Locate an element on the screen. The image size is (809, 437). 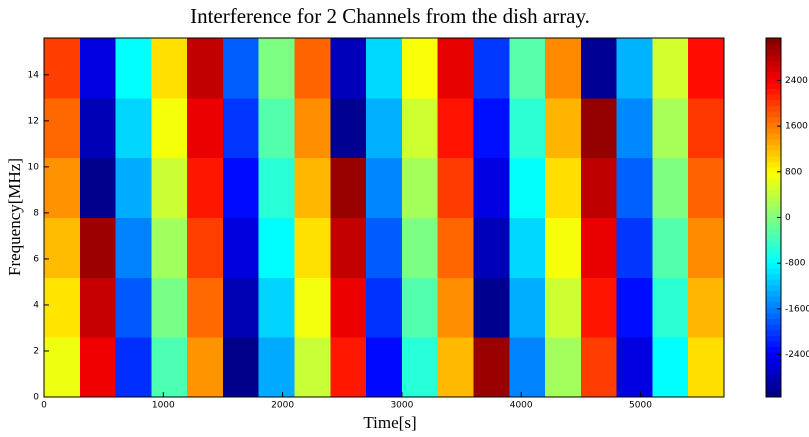
x-tick-label: 0 is located at coordinates (44, 406).